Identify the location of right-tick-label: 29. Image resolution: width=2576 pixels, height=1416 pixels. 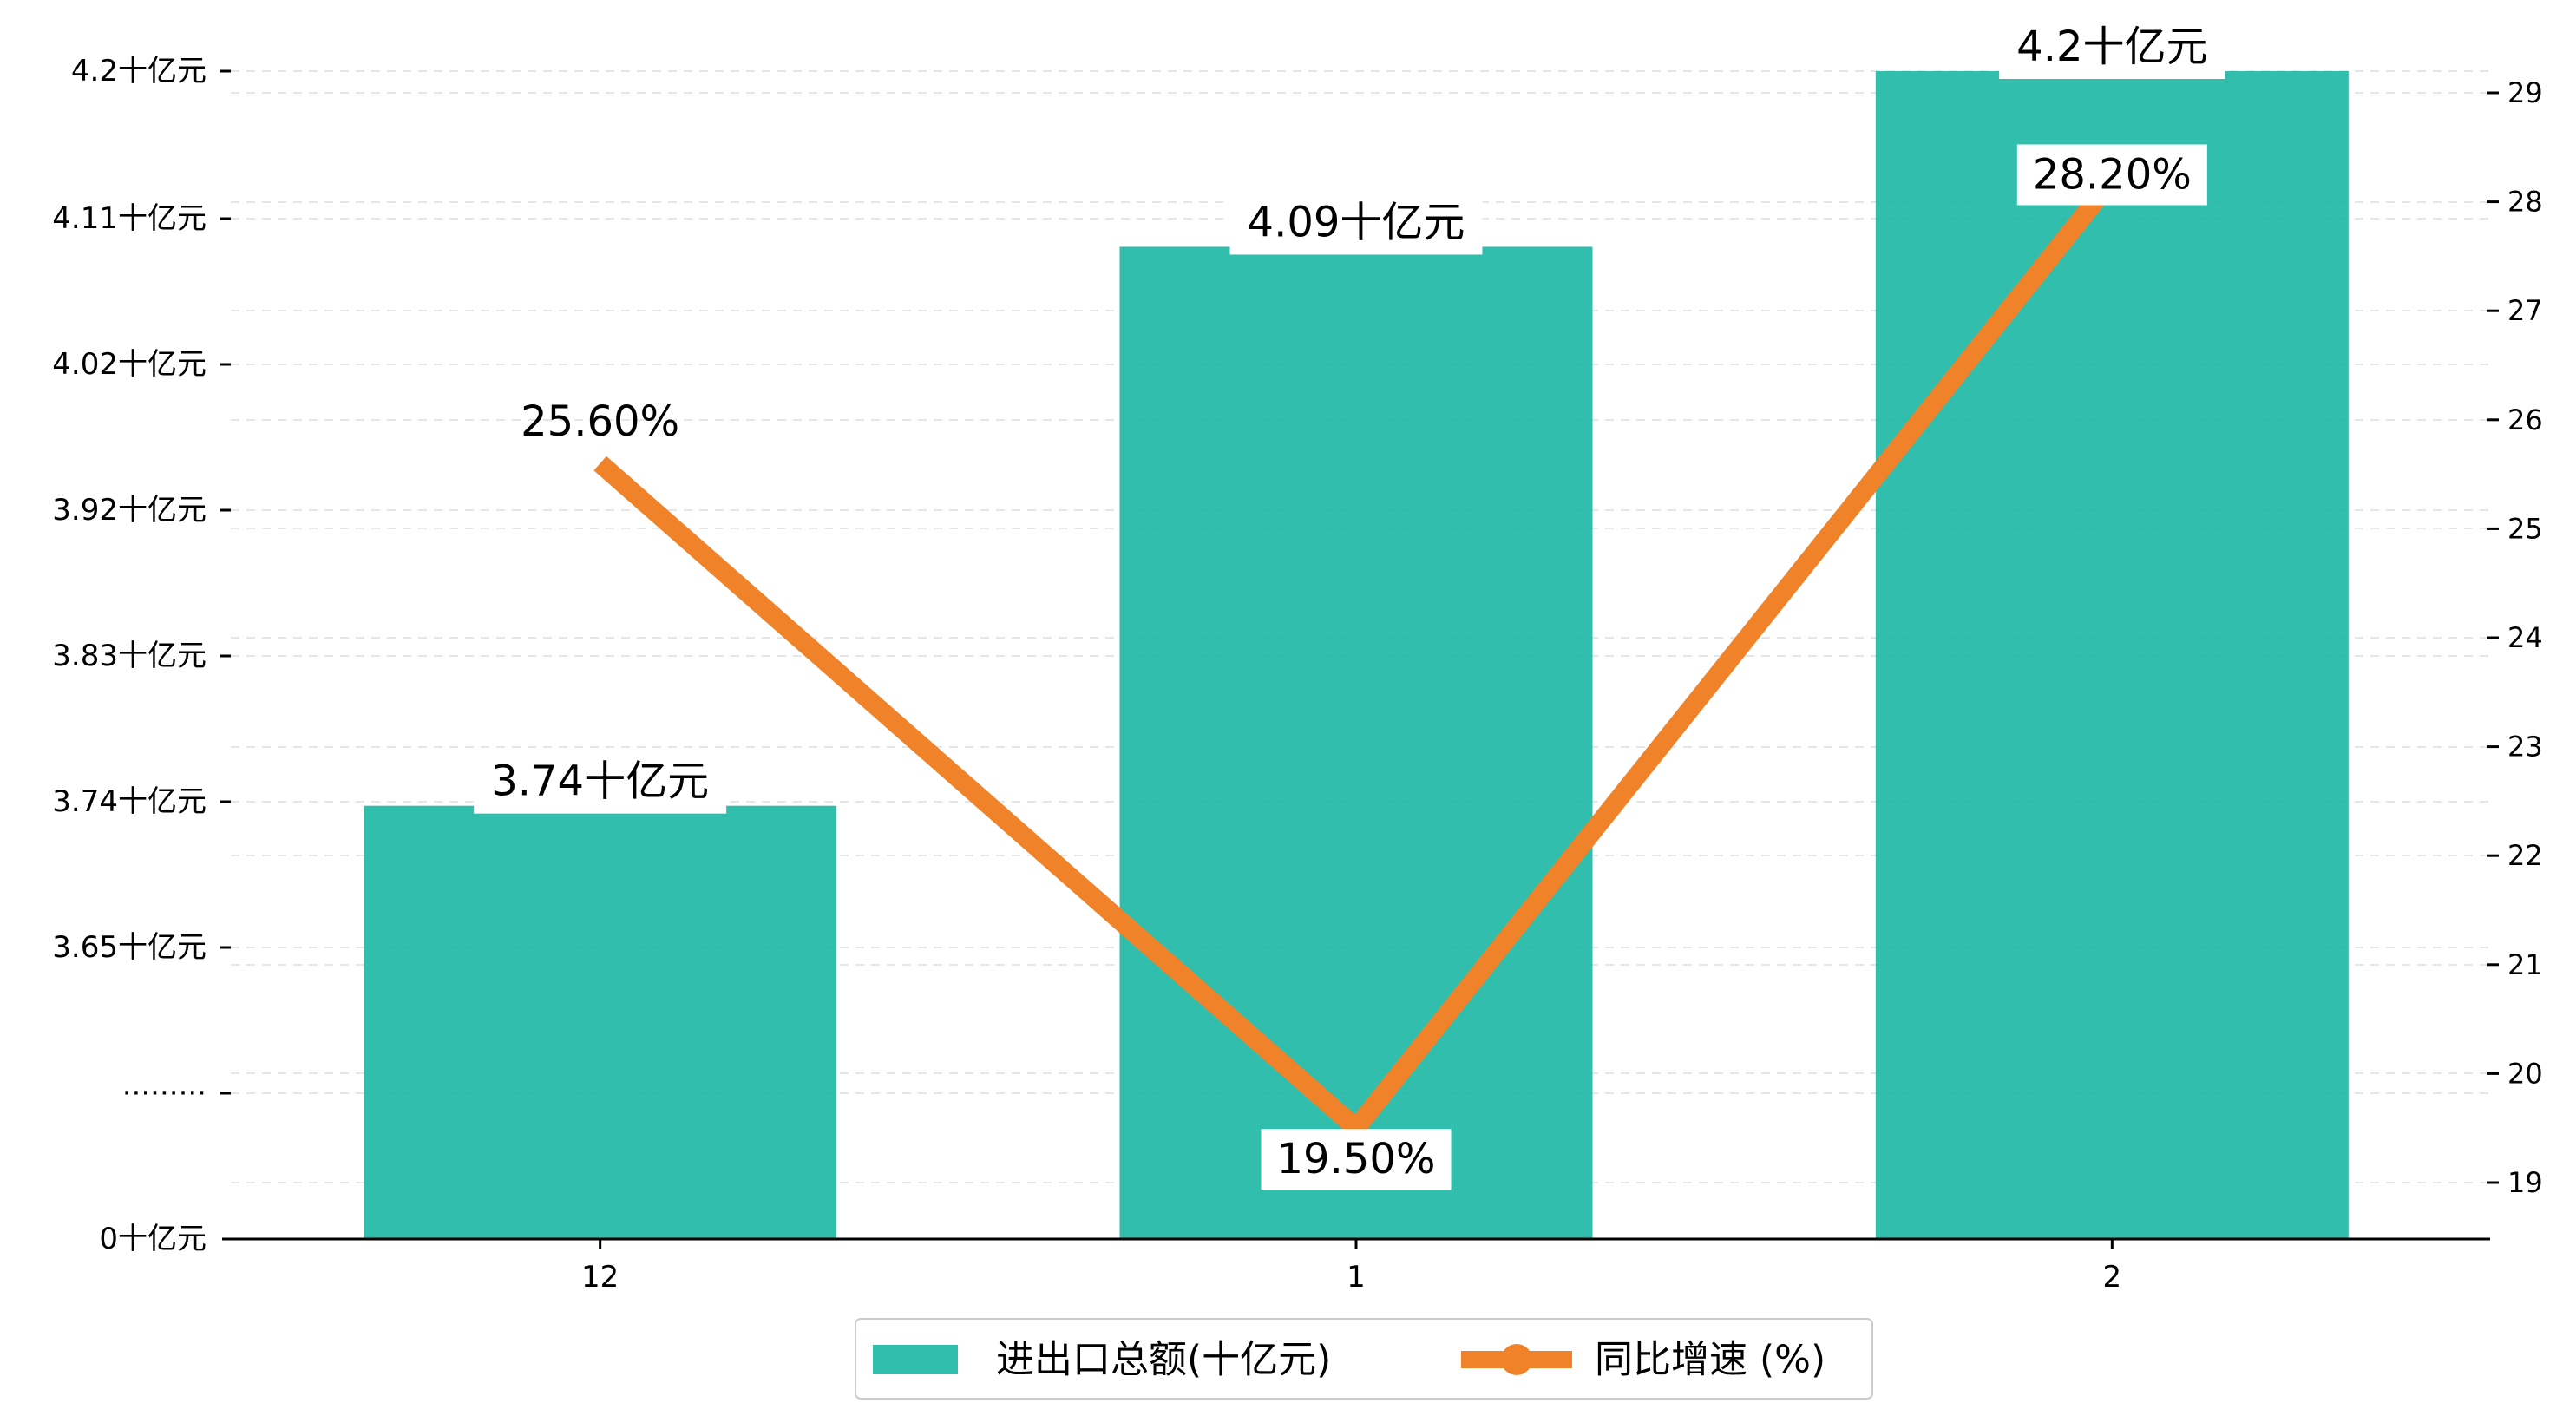
(2525, 92).